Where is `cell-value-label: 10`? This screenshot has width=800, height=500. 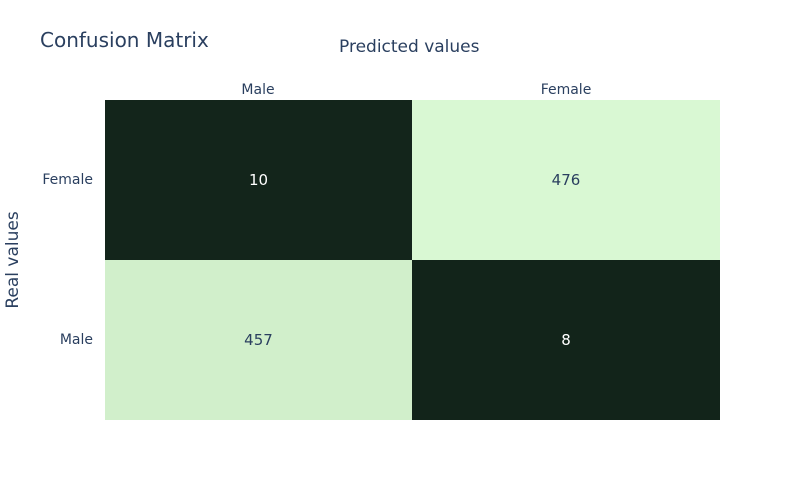 cell-value-label: 10 is located at coordinates (258, 180).